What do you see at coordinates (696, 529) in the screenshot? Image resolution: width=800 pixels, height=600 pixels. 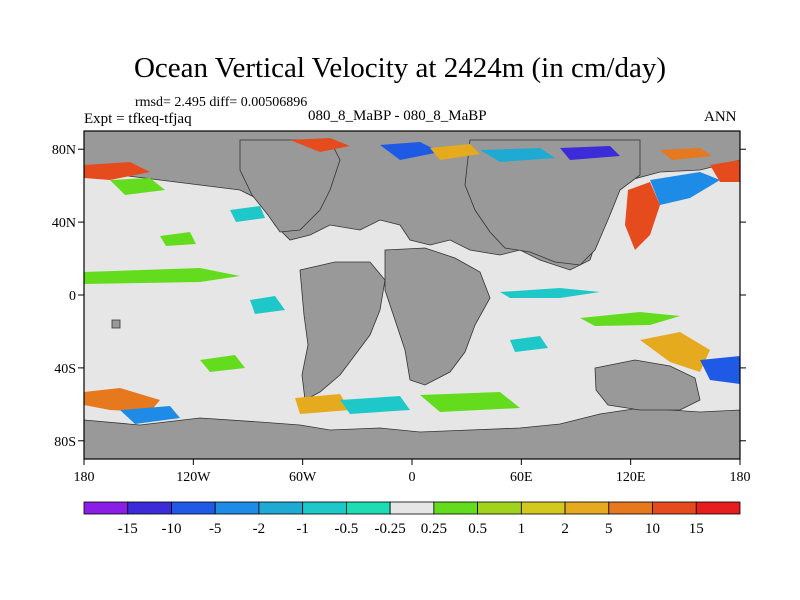 I see `colorbar-label: 15` at bounding box center [696, 529].